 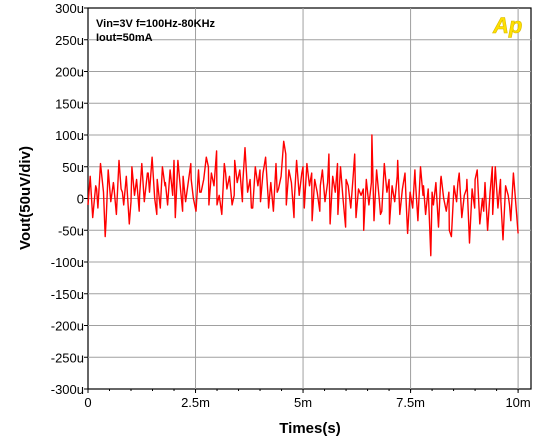 What do you see at coordinates (87, 402) in the screenshot?
I see `x-tick-label: 0` at bounding box center [87, 402].